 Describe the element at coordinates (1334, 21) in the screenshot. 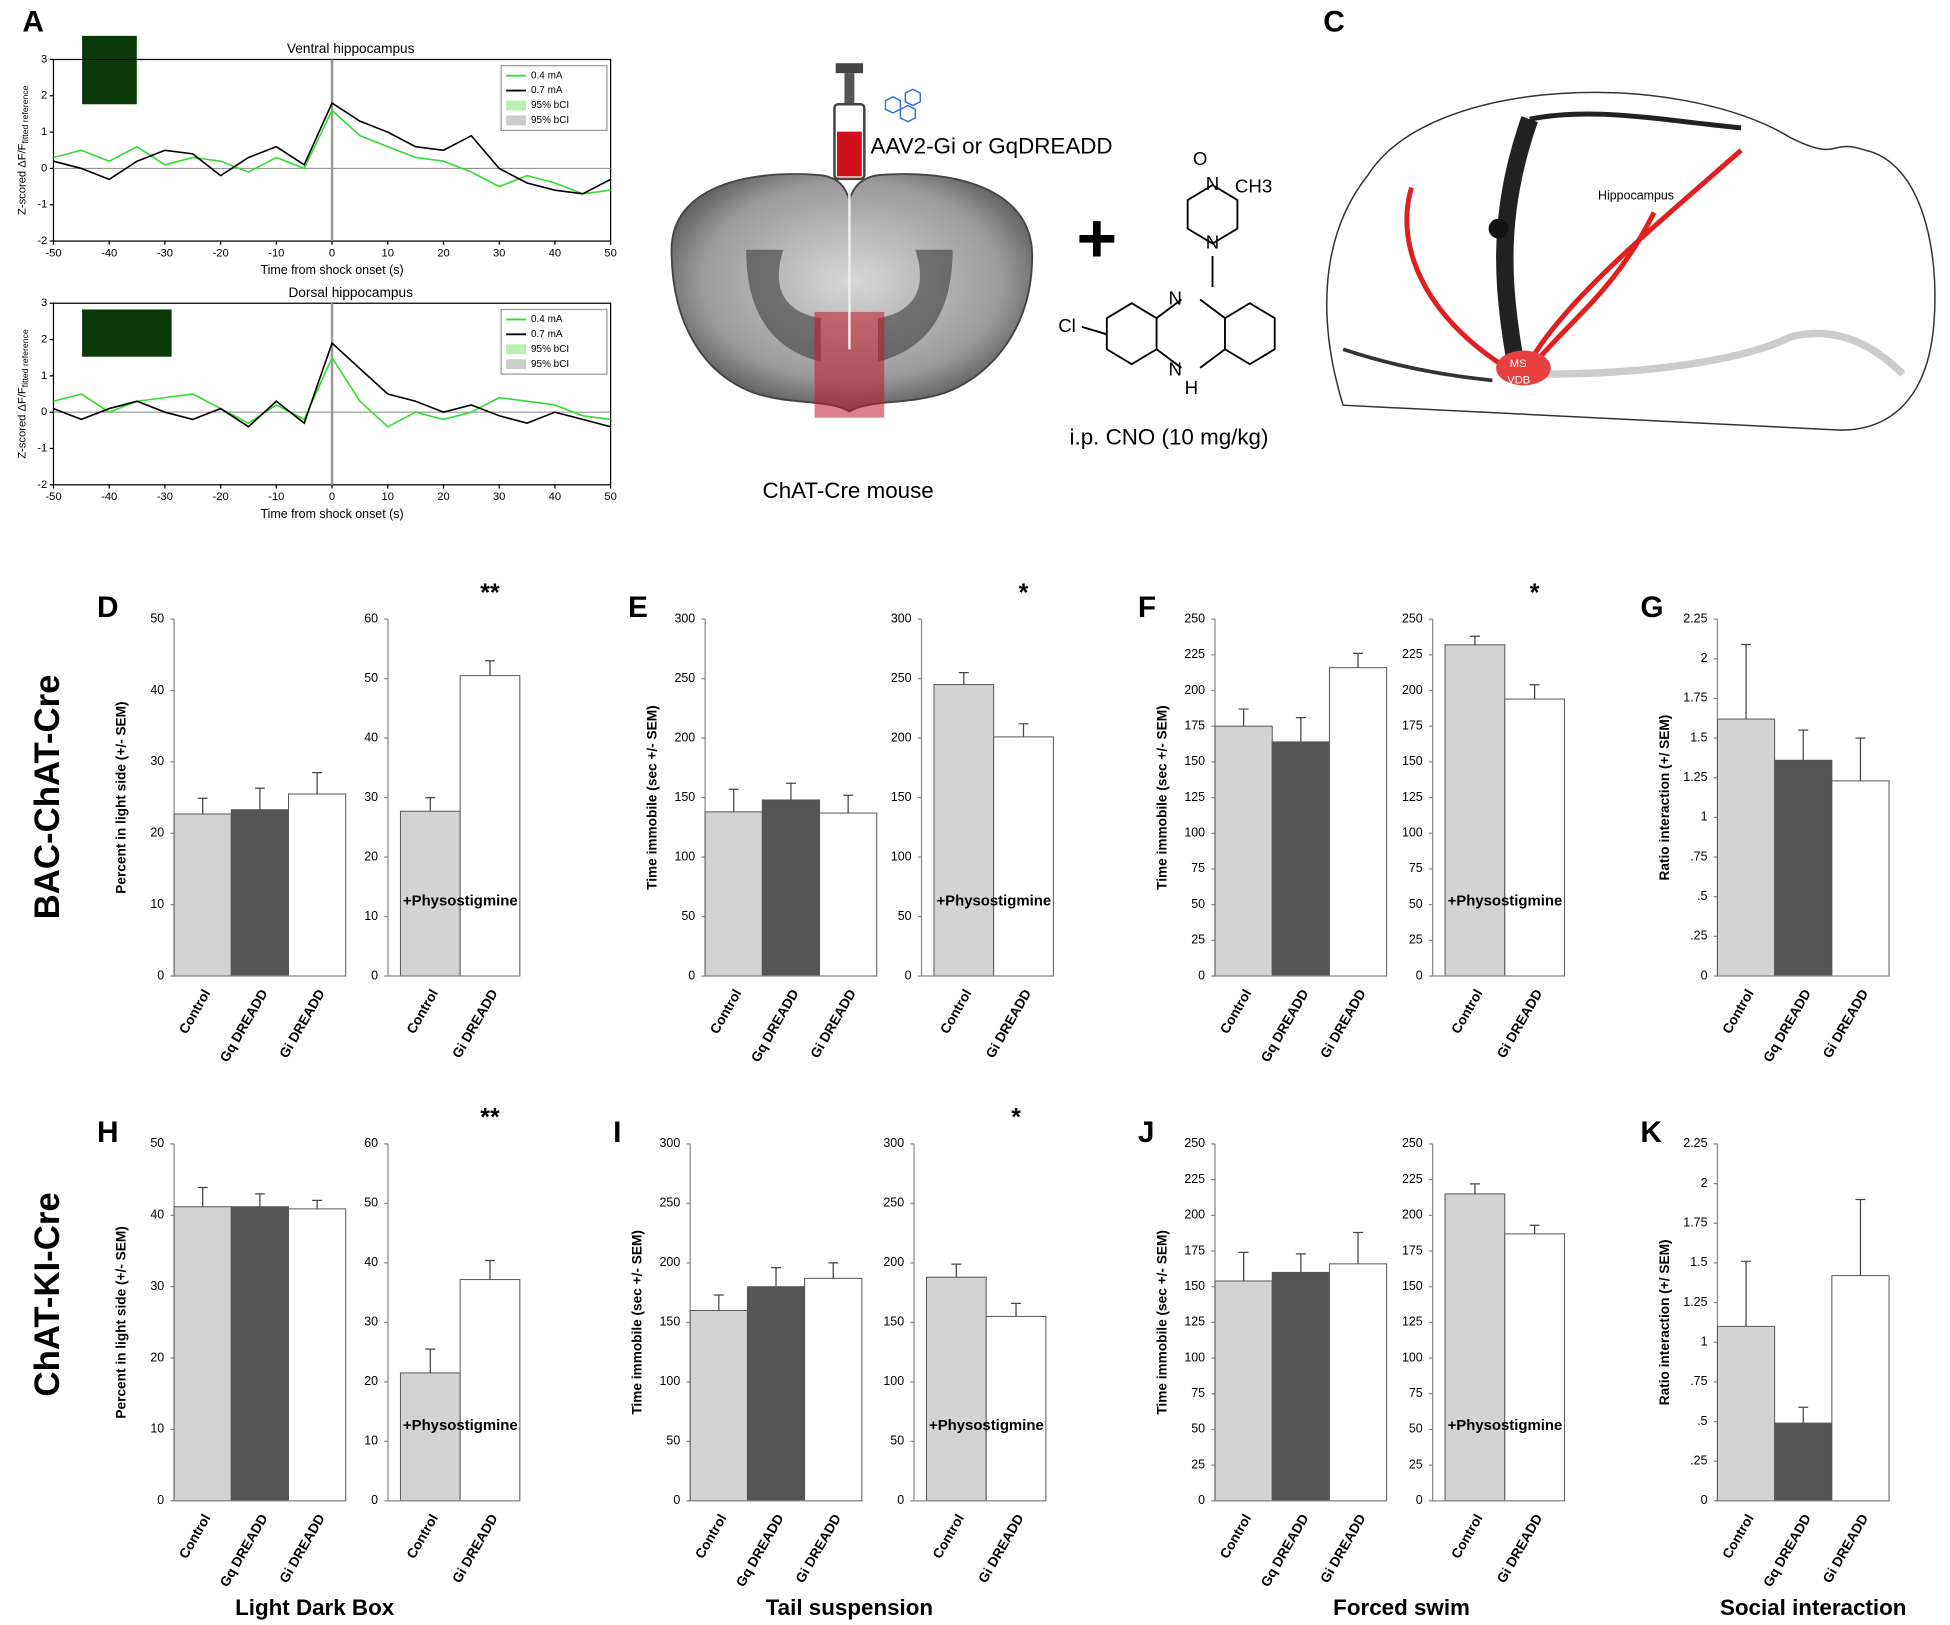

I see `panel-letter: C` at that location.